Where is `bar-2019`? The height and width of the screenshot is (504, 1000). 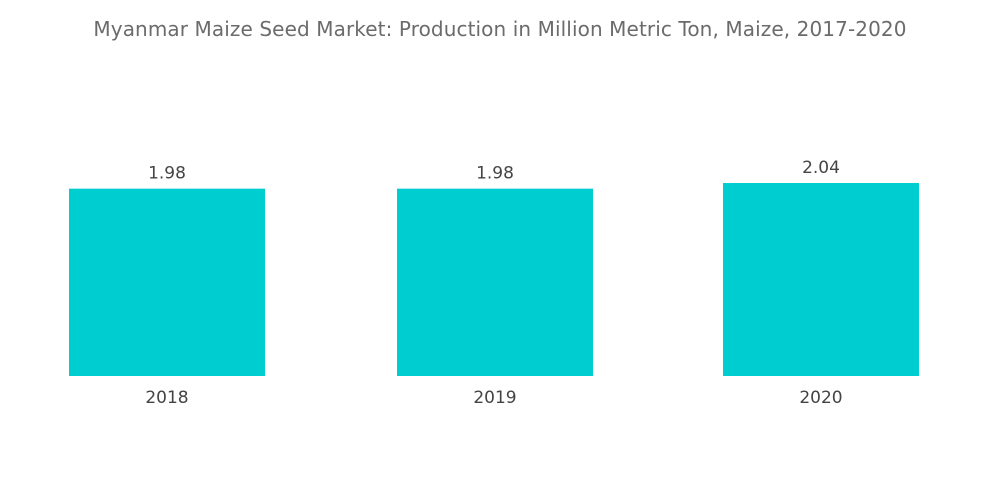
bar-2019 is located at coordinates (495, 282).